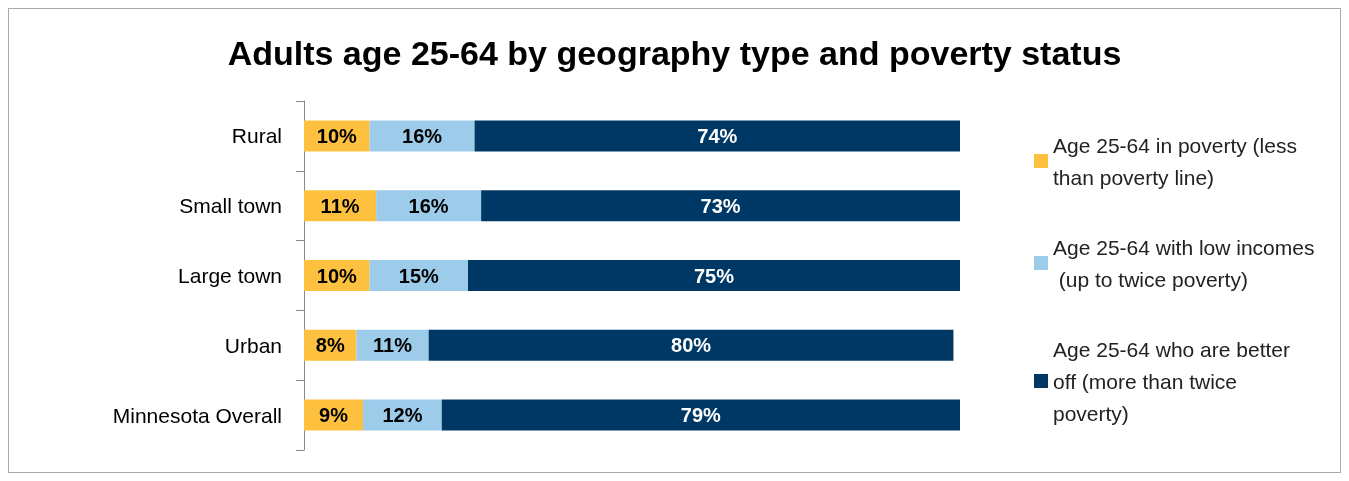 This screenshot has height=481, width=1349. What do you see at coordinates (230, 275) in the screenshot?
I see `y-tick-label: Large town` at bounding box center [230, 275].